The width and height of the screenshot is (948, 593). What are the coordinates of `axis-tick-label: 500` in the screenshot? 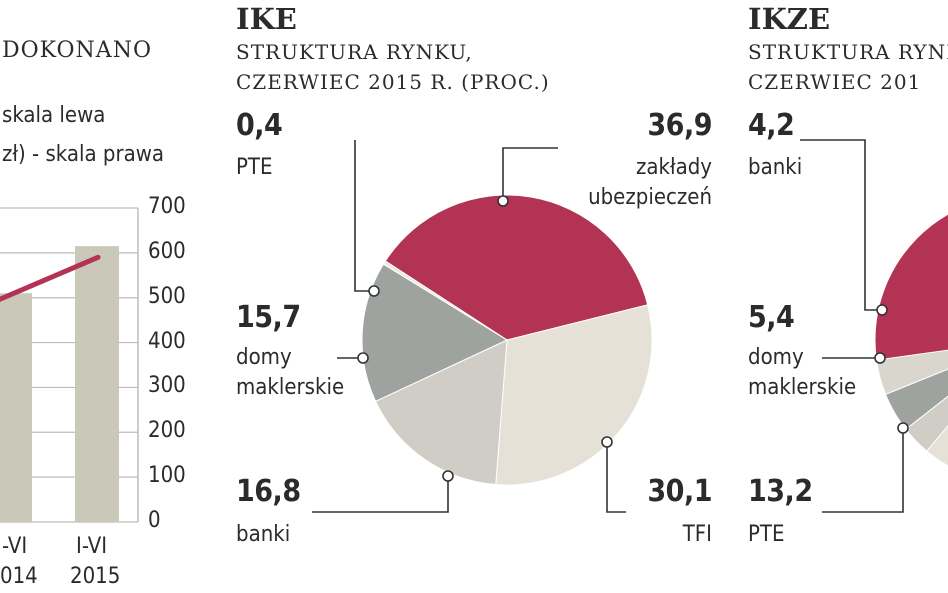 It's located at (167, 296).